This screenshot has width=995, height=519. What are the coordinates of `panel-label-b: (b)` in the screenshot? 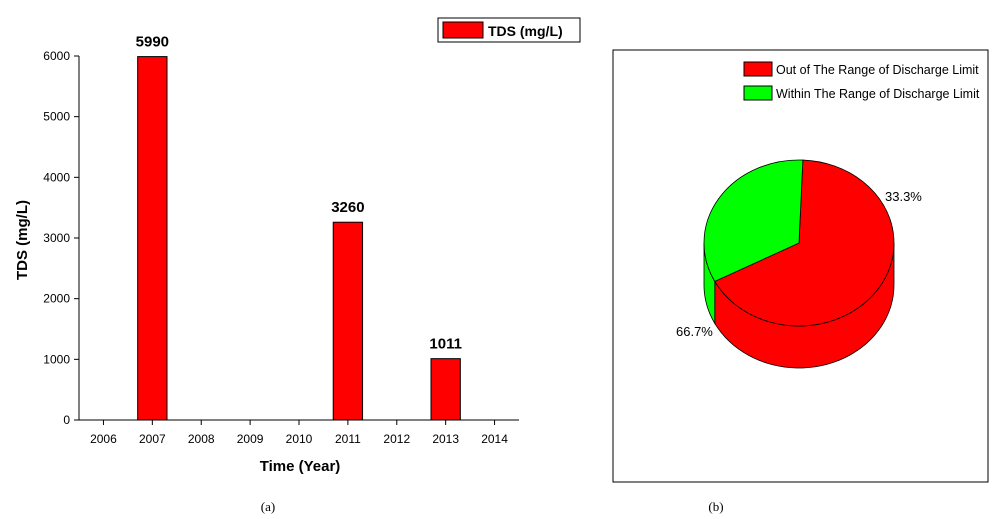 It's located at (715, 506).